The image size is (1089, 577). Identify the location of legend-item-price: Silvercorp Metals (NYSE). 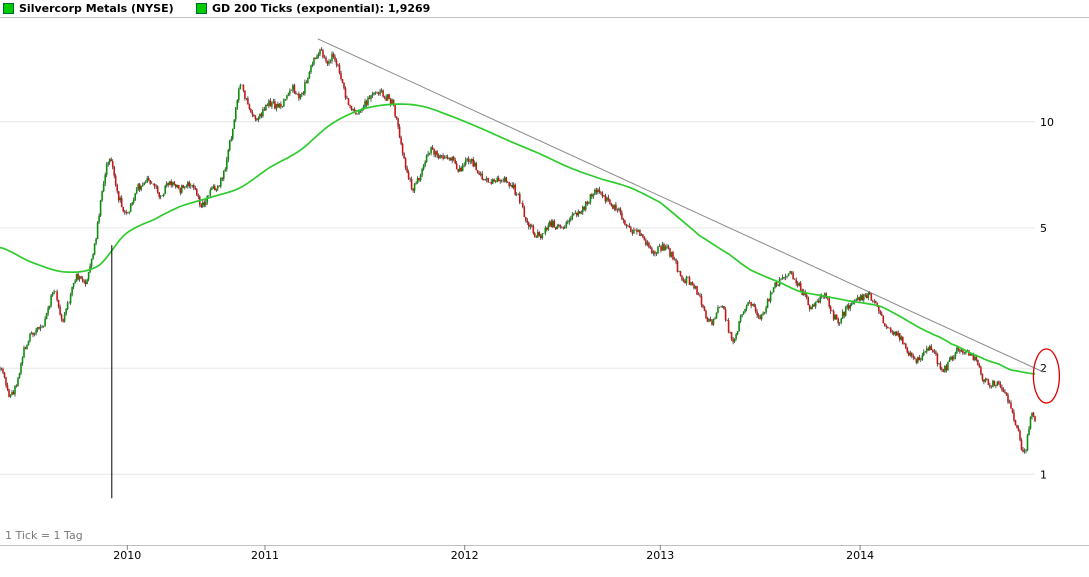
(88, 8).